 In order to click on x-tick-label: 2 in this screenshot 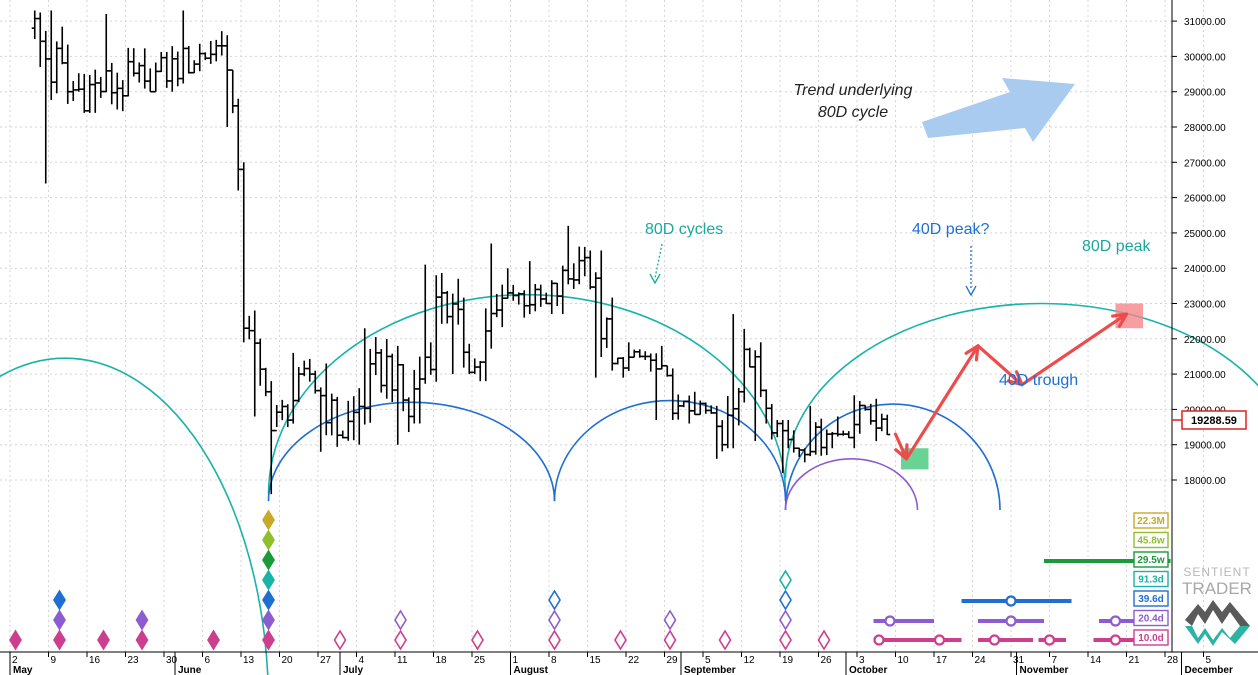, I will do `click(15, 660)`.